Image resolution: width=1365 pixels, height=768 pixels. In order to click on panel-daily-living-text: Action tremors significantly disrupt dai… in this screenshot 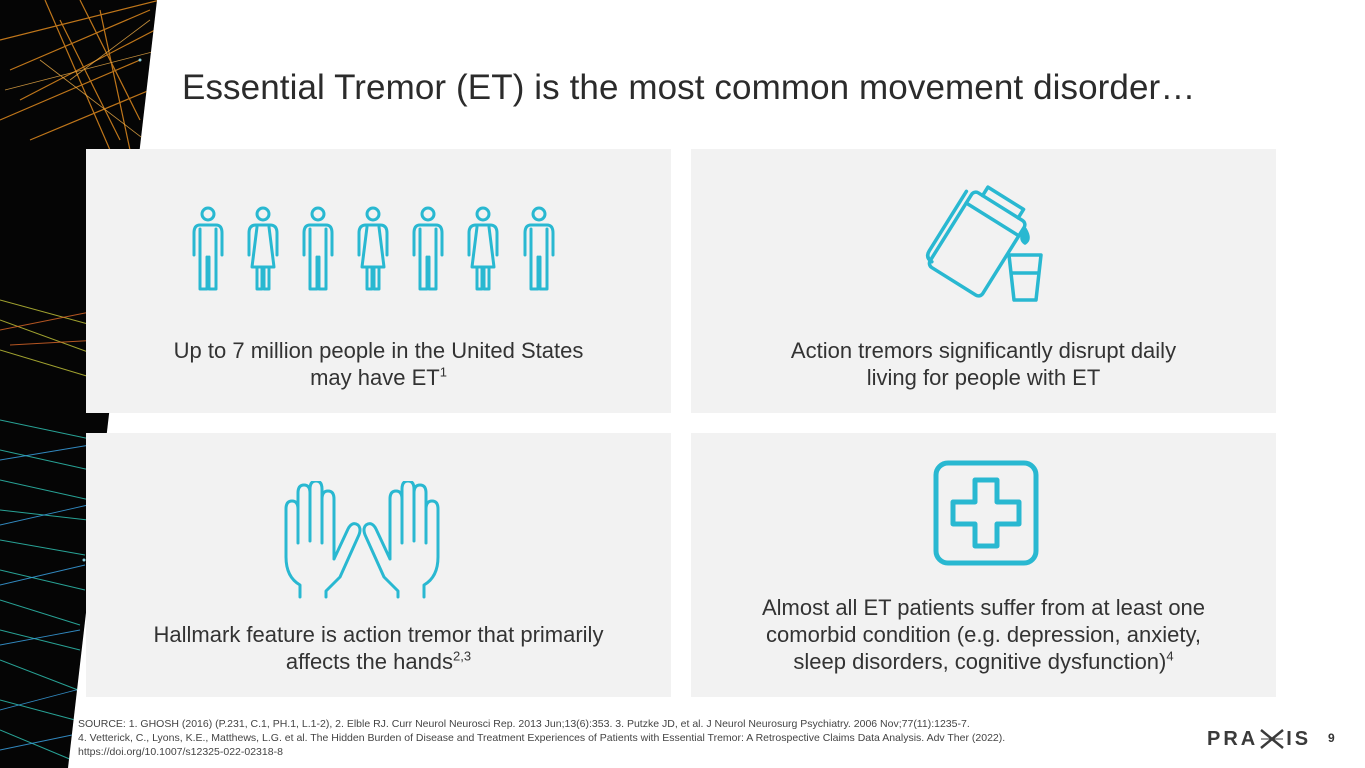, I will do `click(983, 364)`.